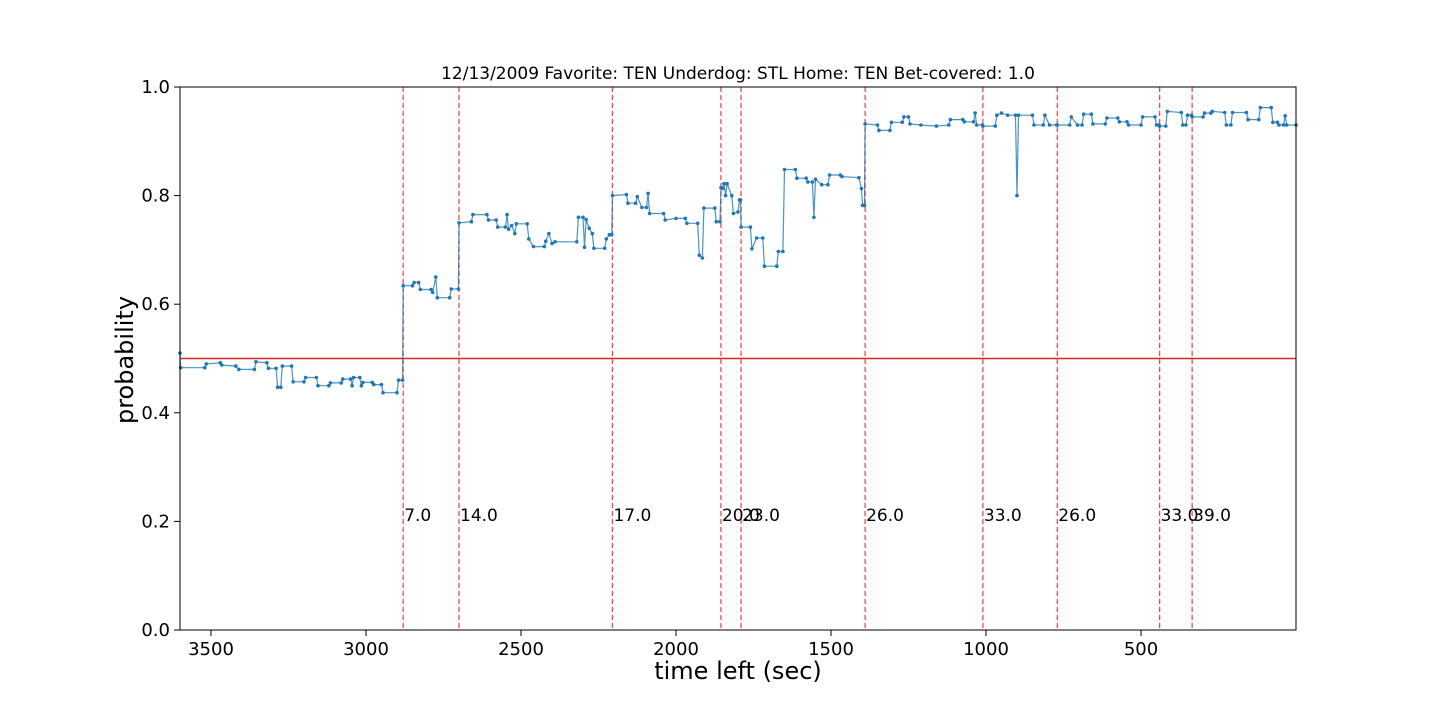 This screenshot has width=1440, height=720. What do you see at coordinates (1141, 649) in the screenshot?
I see `x-tick-label: 500` at bounding box center [1141, 649].